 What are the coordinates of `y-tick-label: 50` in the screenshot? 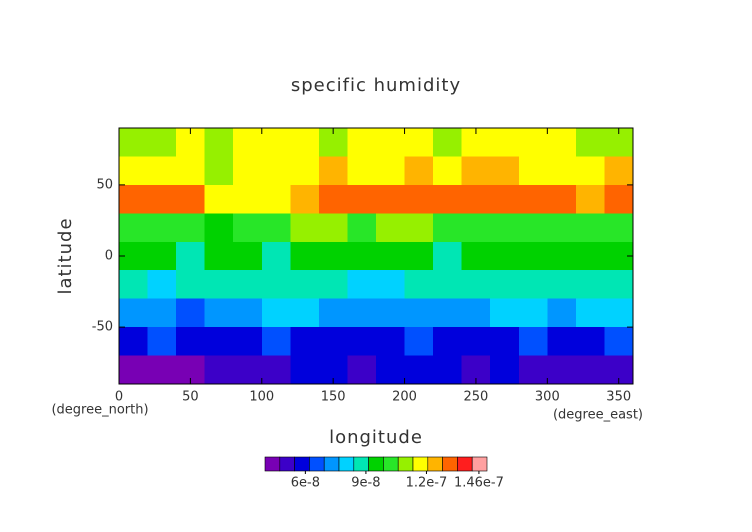 It's located at (104, 184).